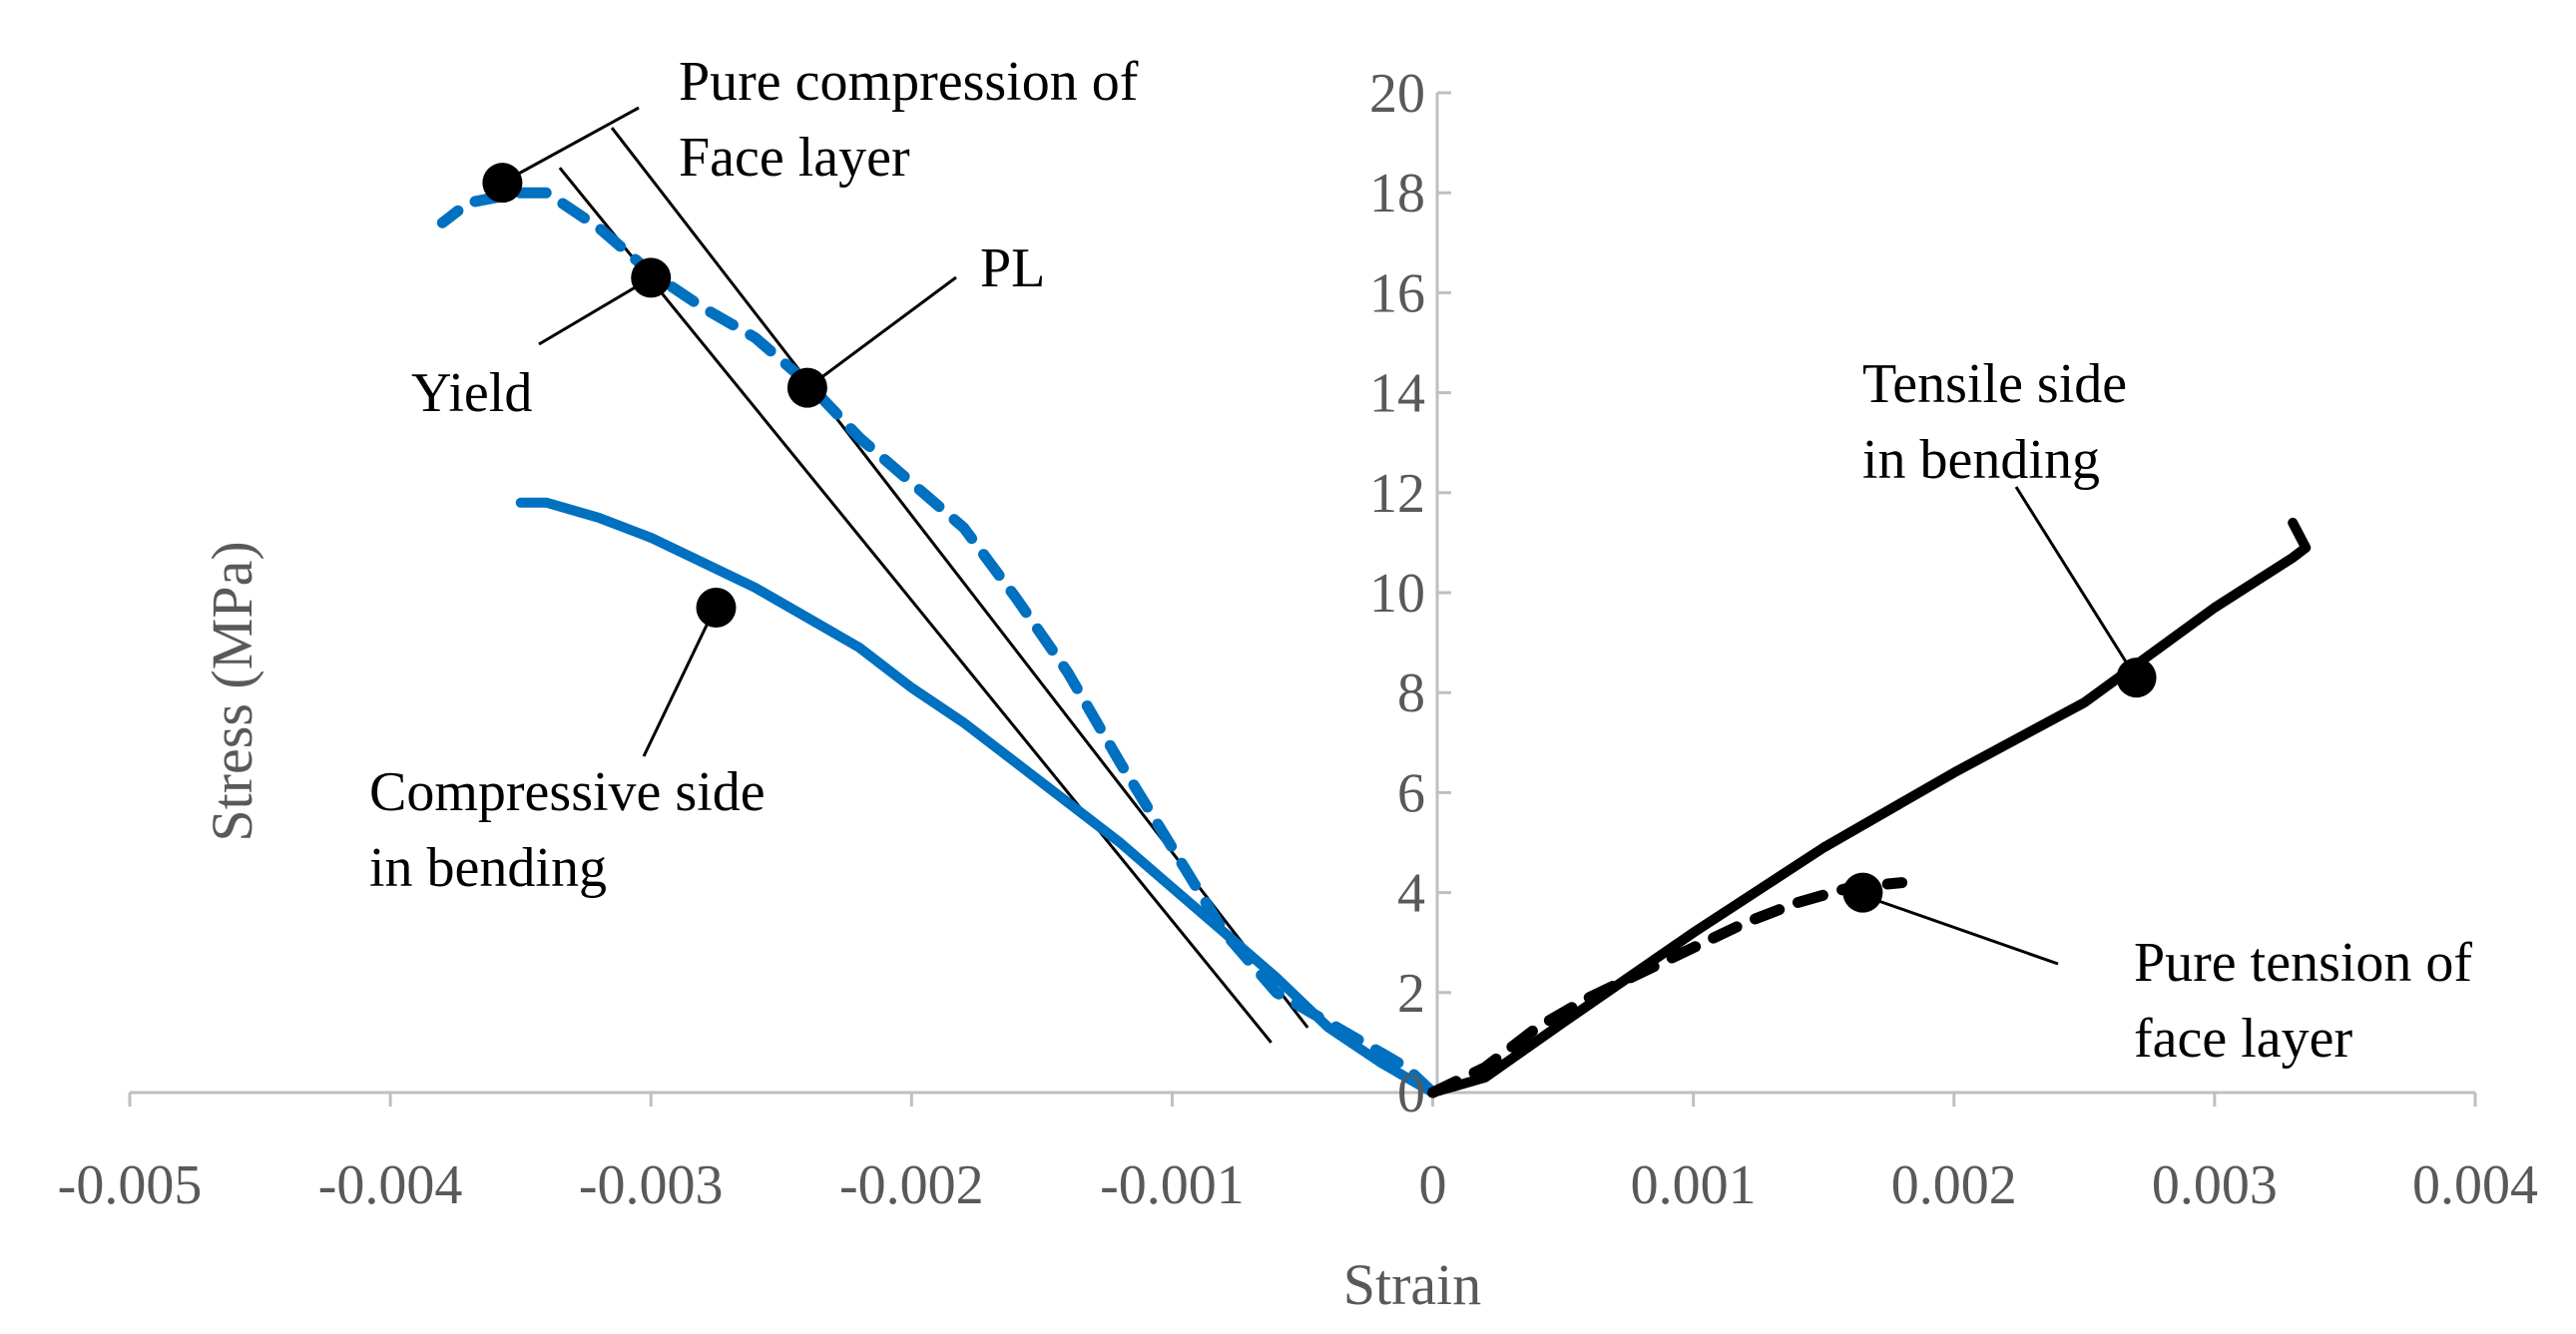  Describe the element at coordinates (1694, 1185) in the screenshot. I see `x-tick-label: 0.001` at that location.